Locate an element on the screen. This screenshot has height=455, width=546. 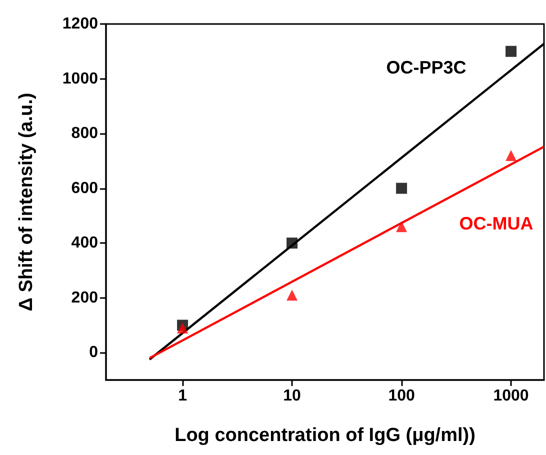
y-axis-title: Δ Shift of intensity (a.u.) is located at coordinates (26, 202).